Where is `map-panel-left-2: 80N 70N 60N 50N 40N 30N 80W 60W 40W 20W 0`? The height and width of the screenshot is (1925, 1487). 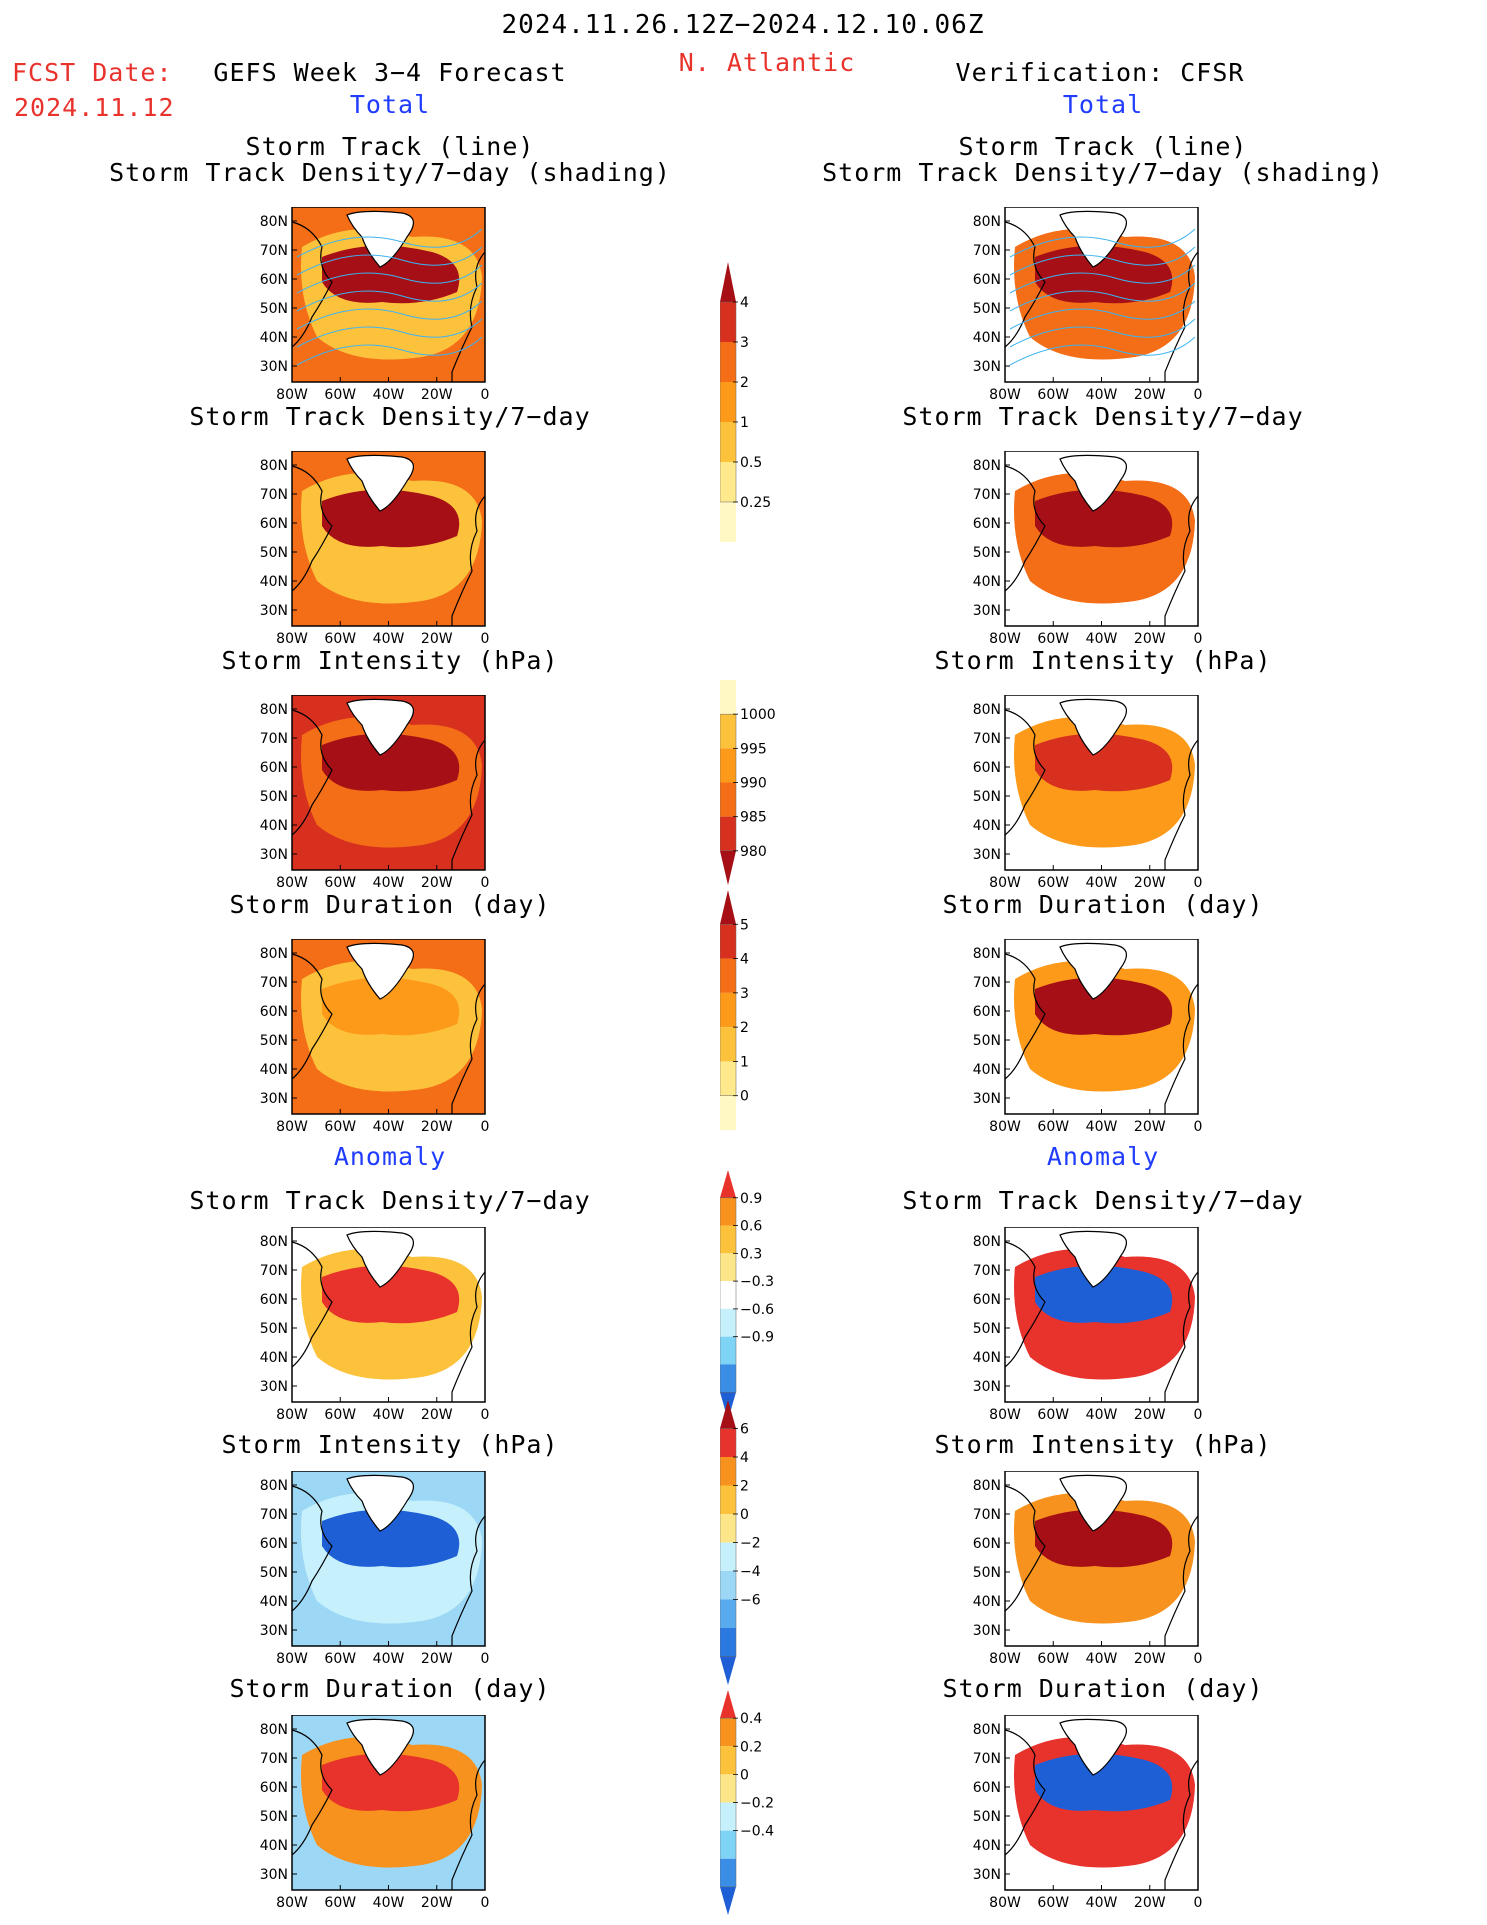
map-panel-left-2: 80N 70N 60N 50N 40N 30N 80W 60W 40W 20W 0 is located at coordinates (376, 553).